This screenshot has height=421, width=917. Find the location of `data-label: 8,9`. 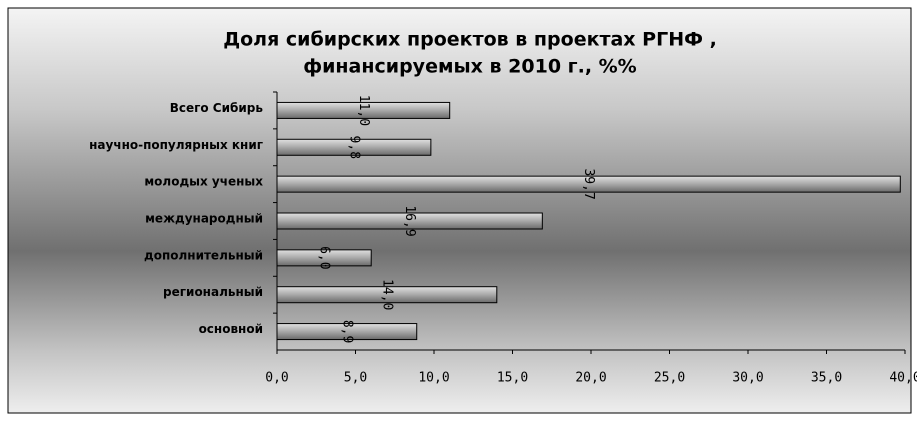

data-label: 8,9 is located at coordinates (346, 331).